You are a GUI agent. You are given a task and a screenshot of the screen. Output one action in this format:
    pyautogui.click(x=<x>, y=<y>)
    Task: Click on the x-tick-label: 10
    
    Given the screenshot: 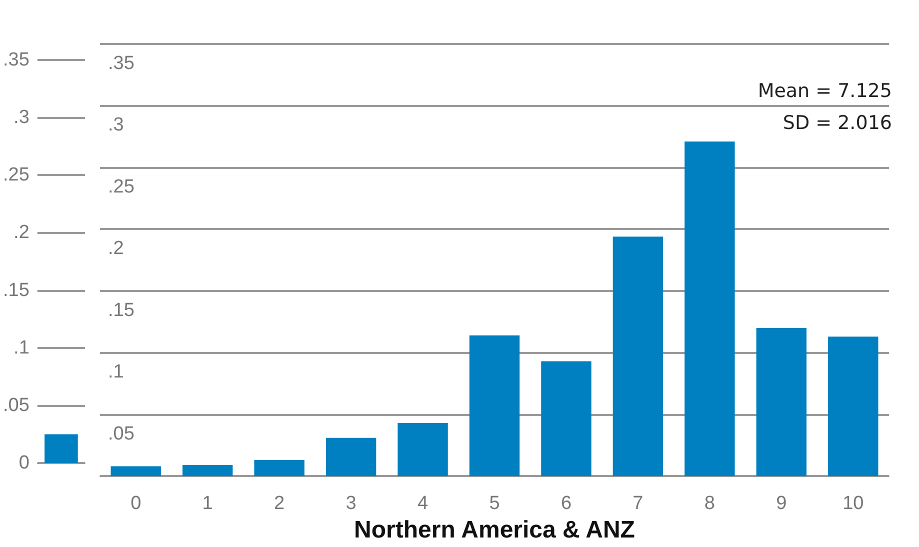 What is the action you would take?
    pyautogui.click(x=853, y=503)
    